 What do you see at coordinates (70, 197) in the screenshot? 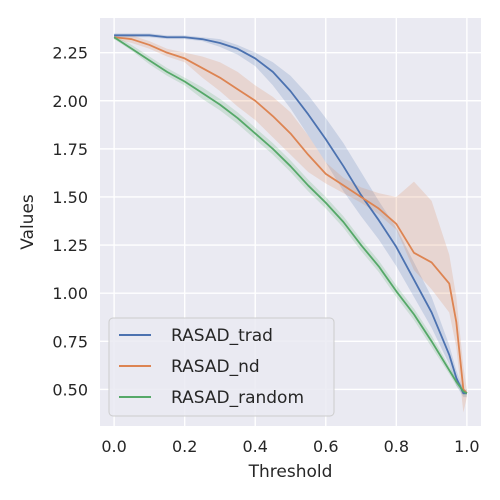
I see `y-tick-label: 1.50` at bounding box center [70, 197].